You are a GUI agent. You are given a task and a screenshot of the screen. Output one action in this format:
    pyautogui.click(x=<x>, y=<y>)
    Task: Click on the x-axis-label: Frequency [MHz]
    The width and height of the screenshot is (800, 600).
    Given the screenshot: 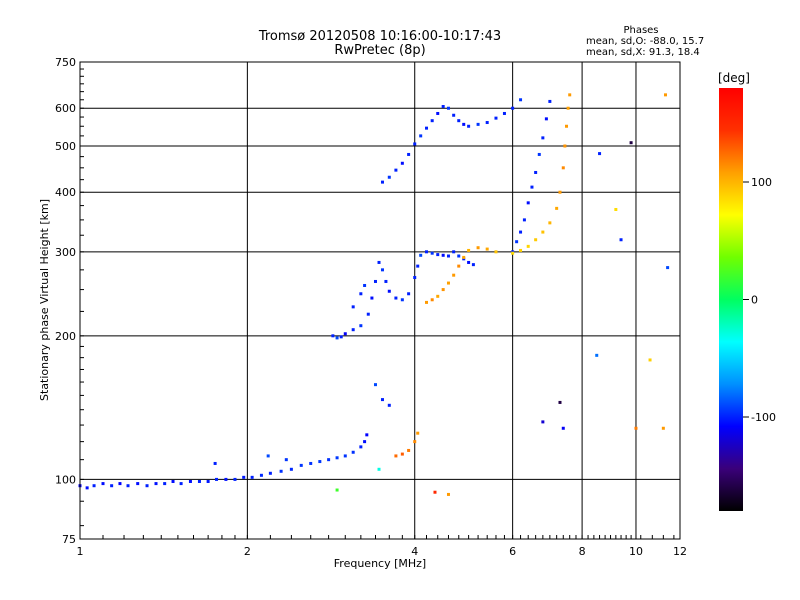 What is the action you would take?
    pyautogui.click(x=380, y=563)
    